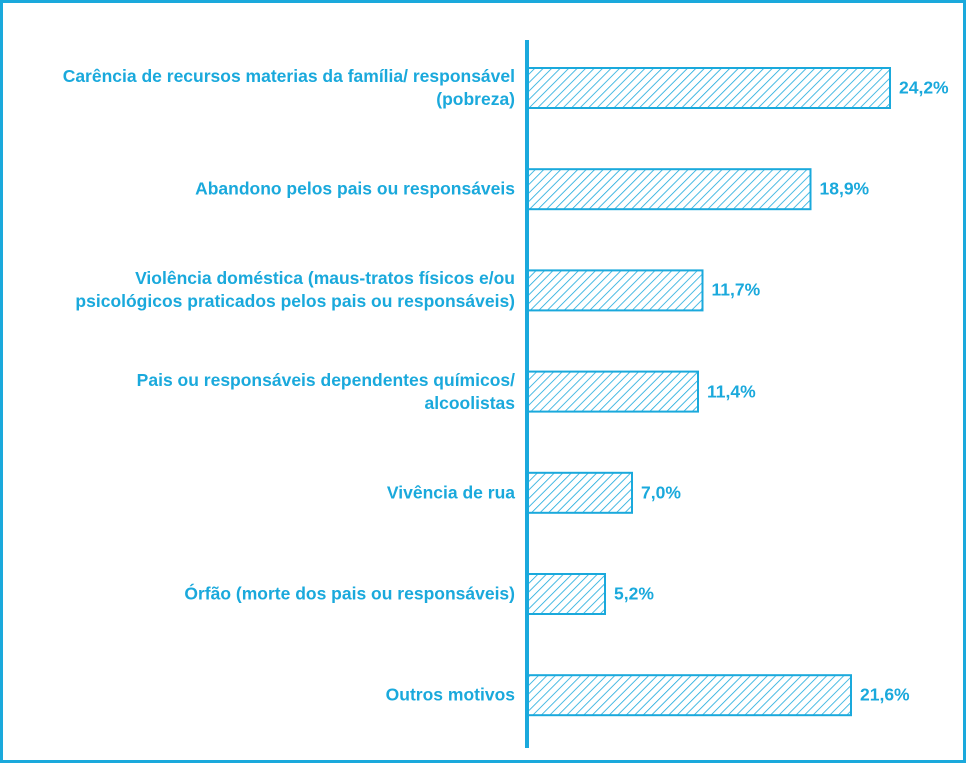 This screenshot has height=763, width=966. I want to click on value-label: 11,4%, so click(731, 391).